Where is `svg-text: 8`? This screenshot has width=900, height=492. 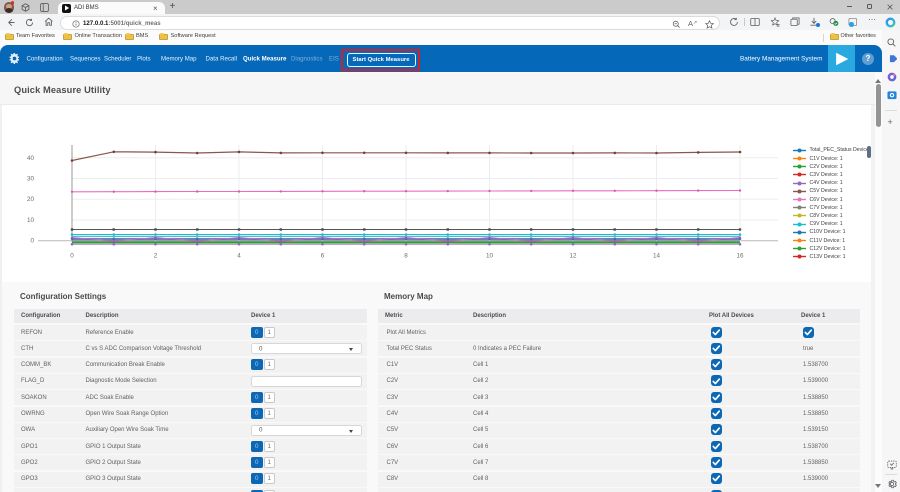
svg-text: 8 is located at coordinates (406, 256).